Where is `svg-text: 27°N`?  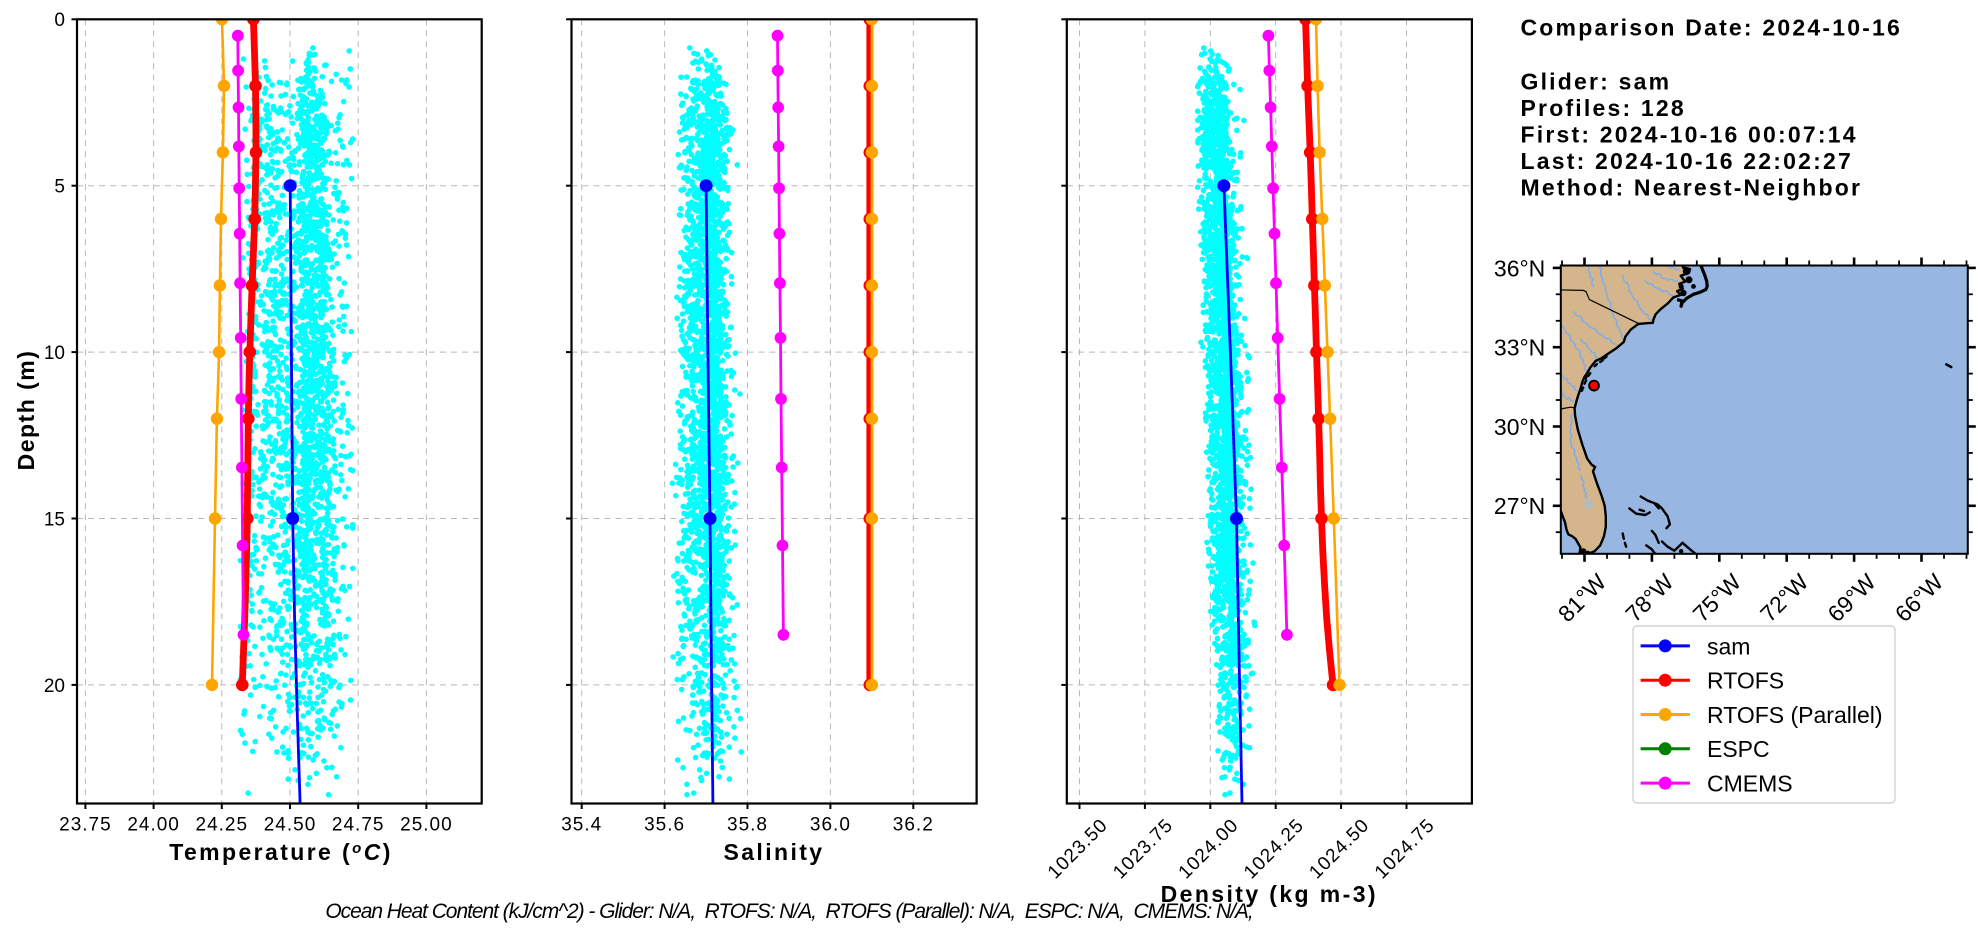
svg-text: 27°N is located at coordinates (1519, 506).